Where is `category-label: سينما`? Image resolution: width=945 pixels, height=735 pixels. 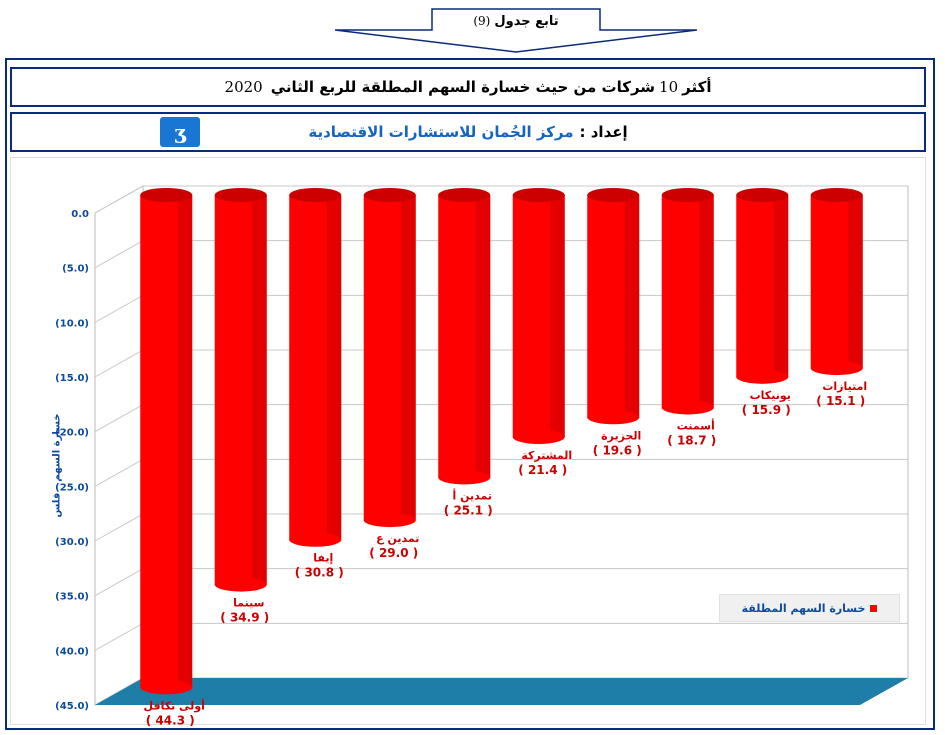 category-label: سينما is located at coordinates (248, 603).